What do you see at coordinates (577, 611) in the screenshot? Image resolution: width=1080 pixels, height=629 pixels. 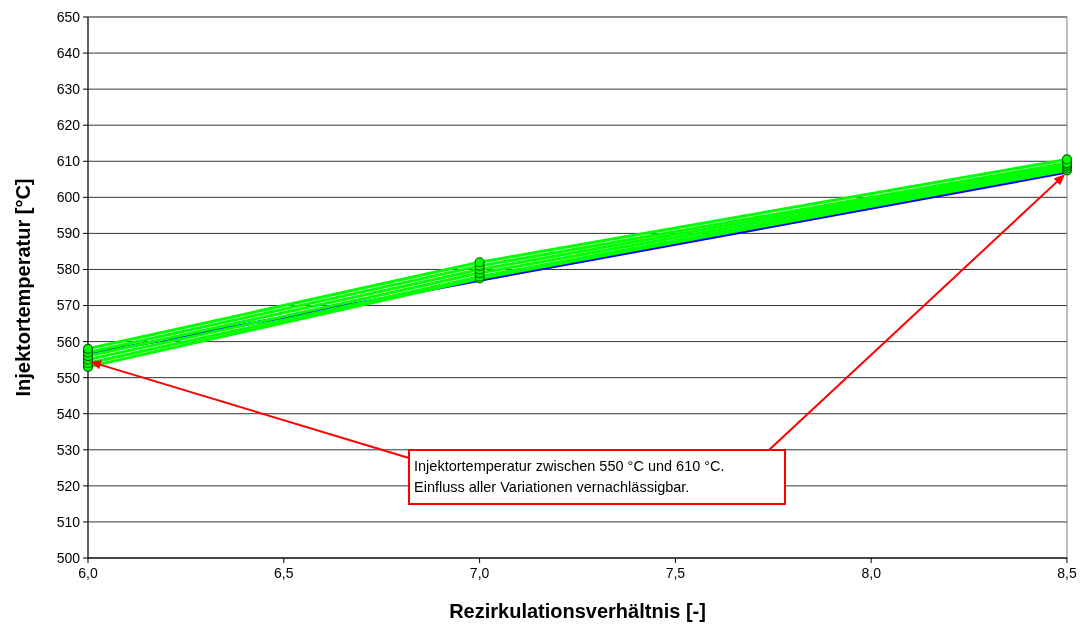 I see `x-axis-title: Rezirkulationsverhältnis [-]` at bounding box center [577, 611].